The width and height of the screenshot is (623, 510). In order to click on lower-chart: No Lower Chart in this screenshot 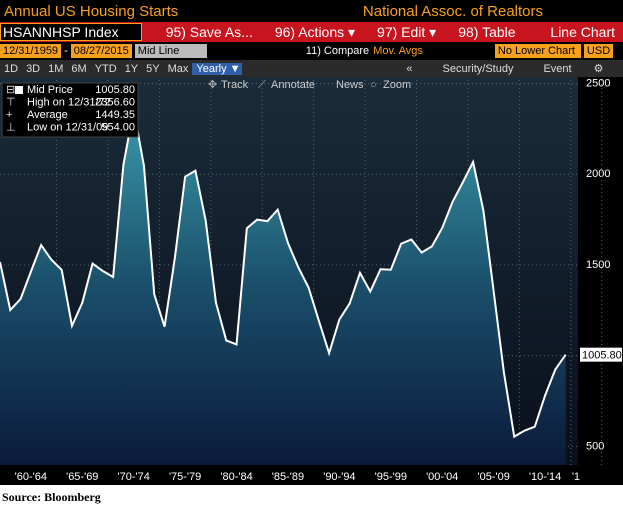, I will do `click(537, 51)`.